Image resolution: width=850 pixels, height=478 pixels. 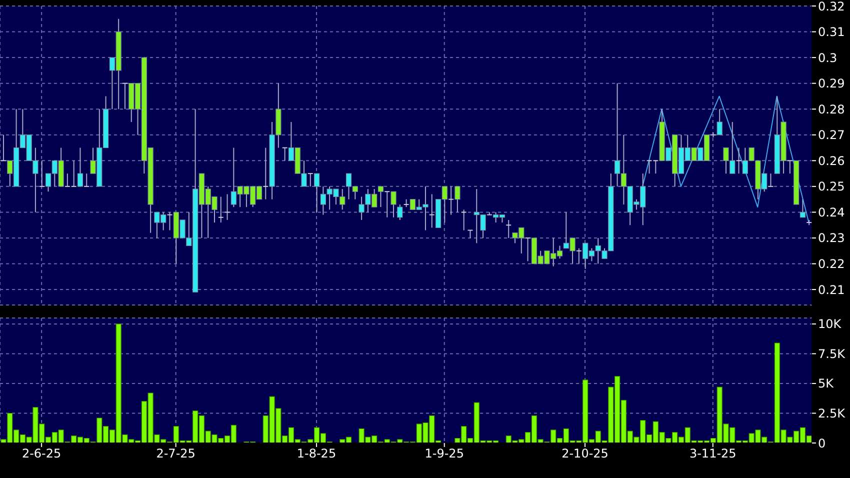 I want to click on x-tick-label: 1-9-25, so click(x=444, y=453).